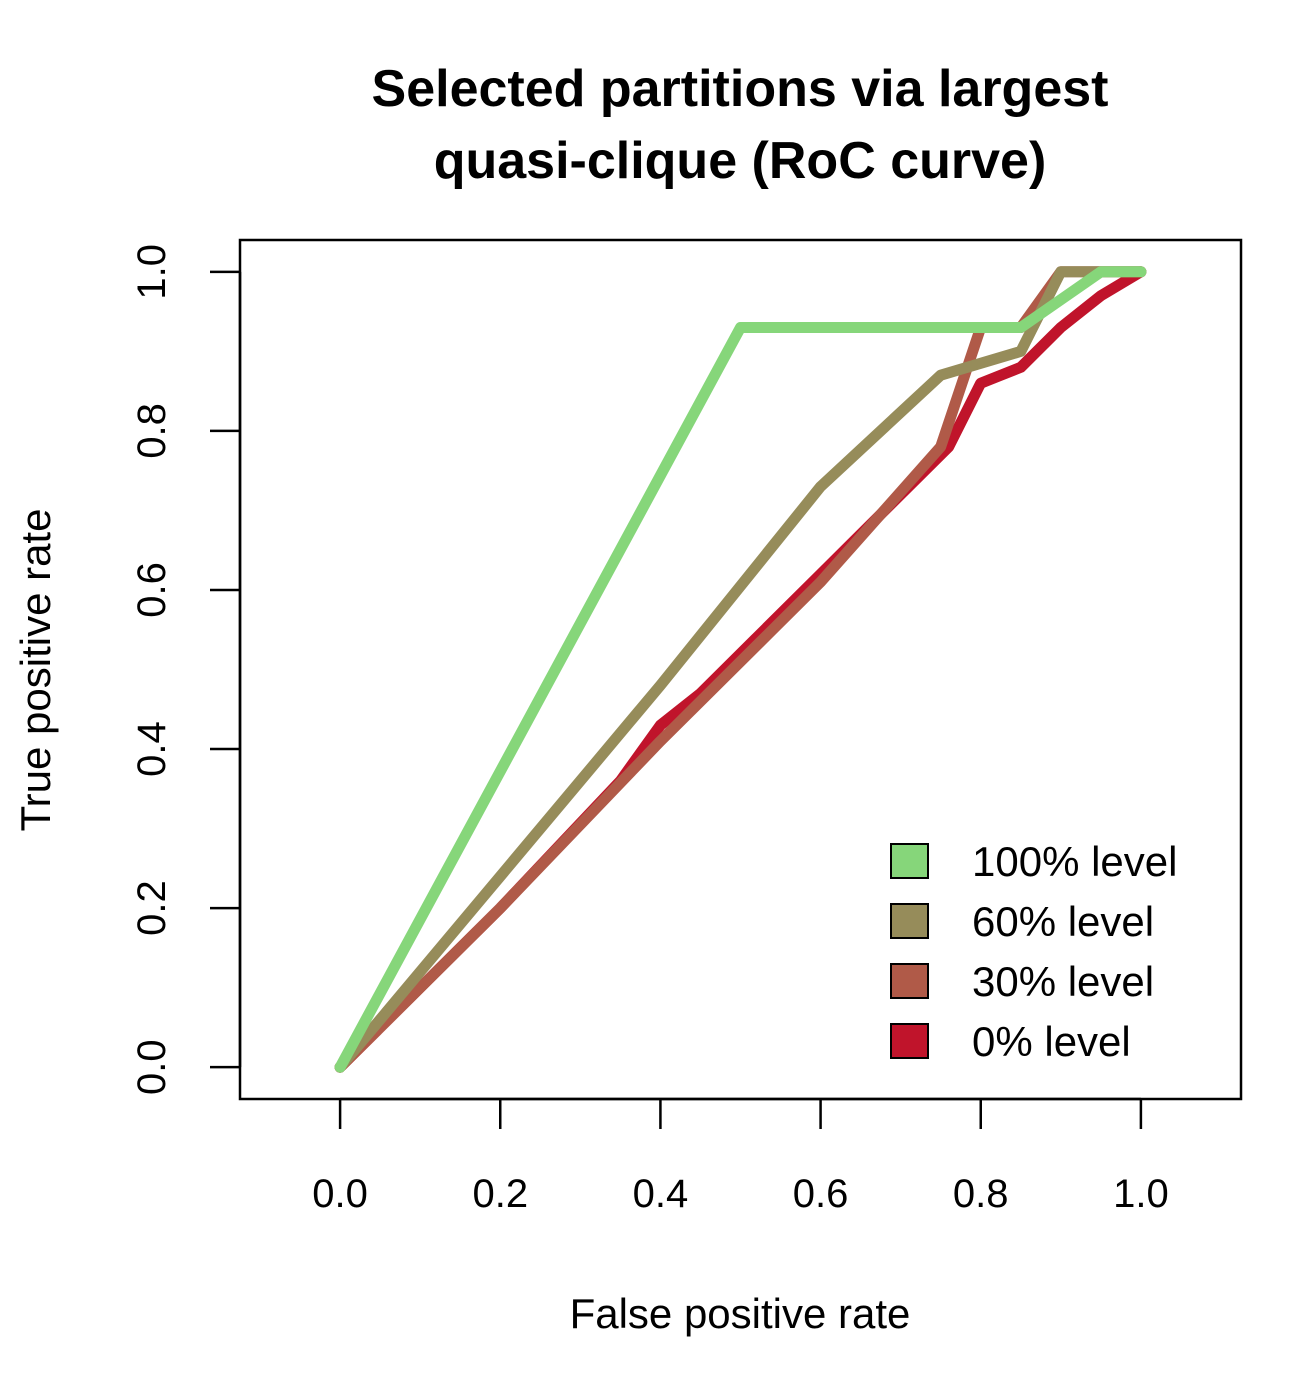 The image size is (1300, 1400). I want to click on x-tick-label: 1.0, so click(1141, 1194).